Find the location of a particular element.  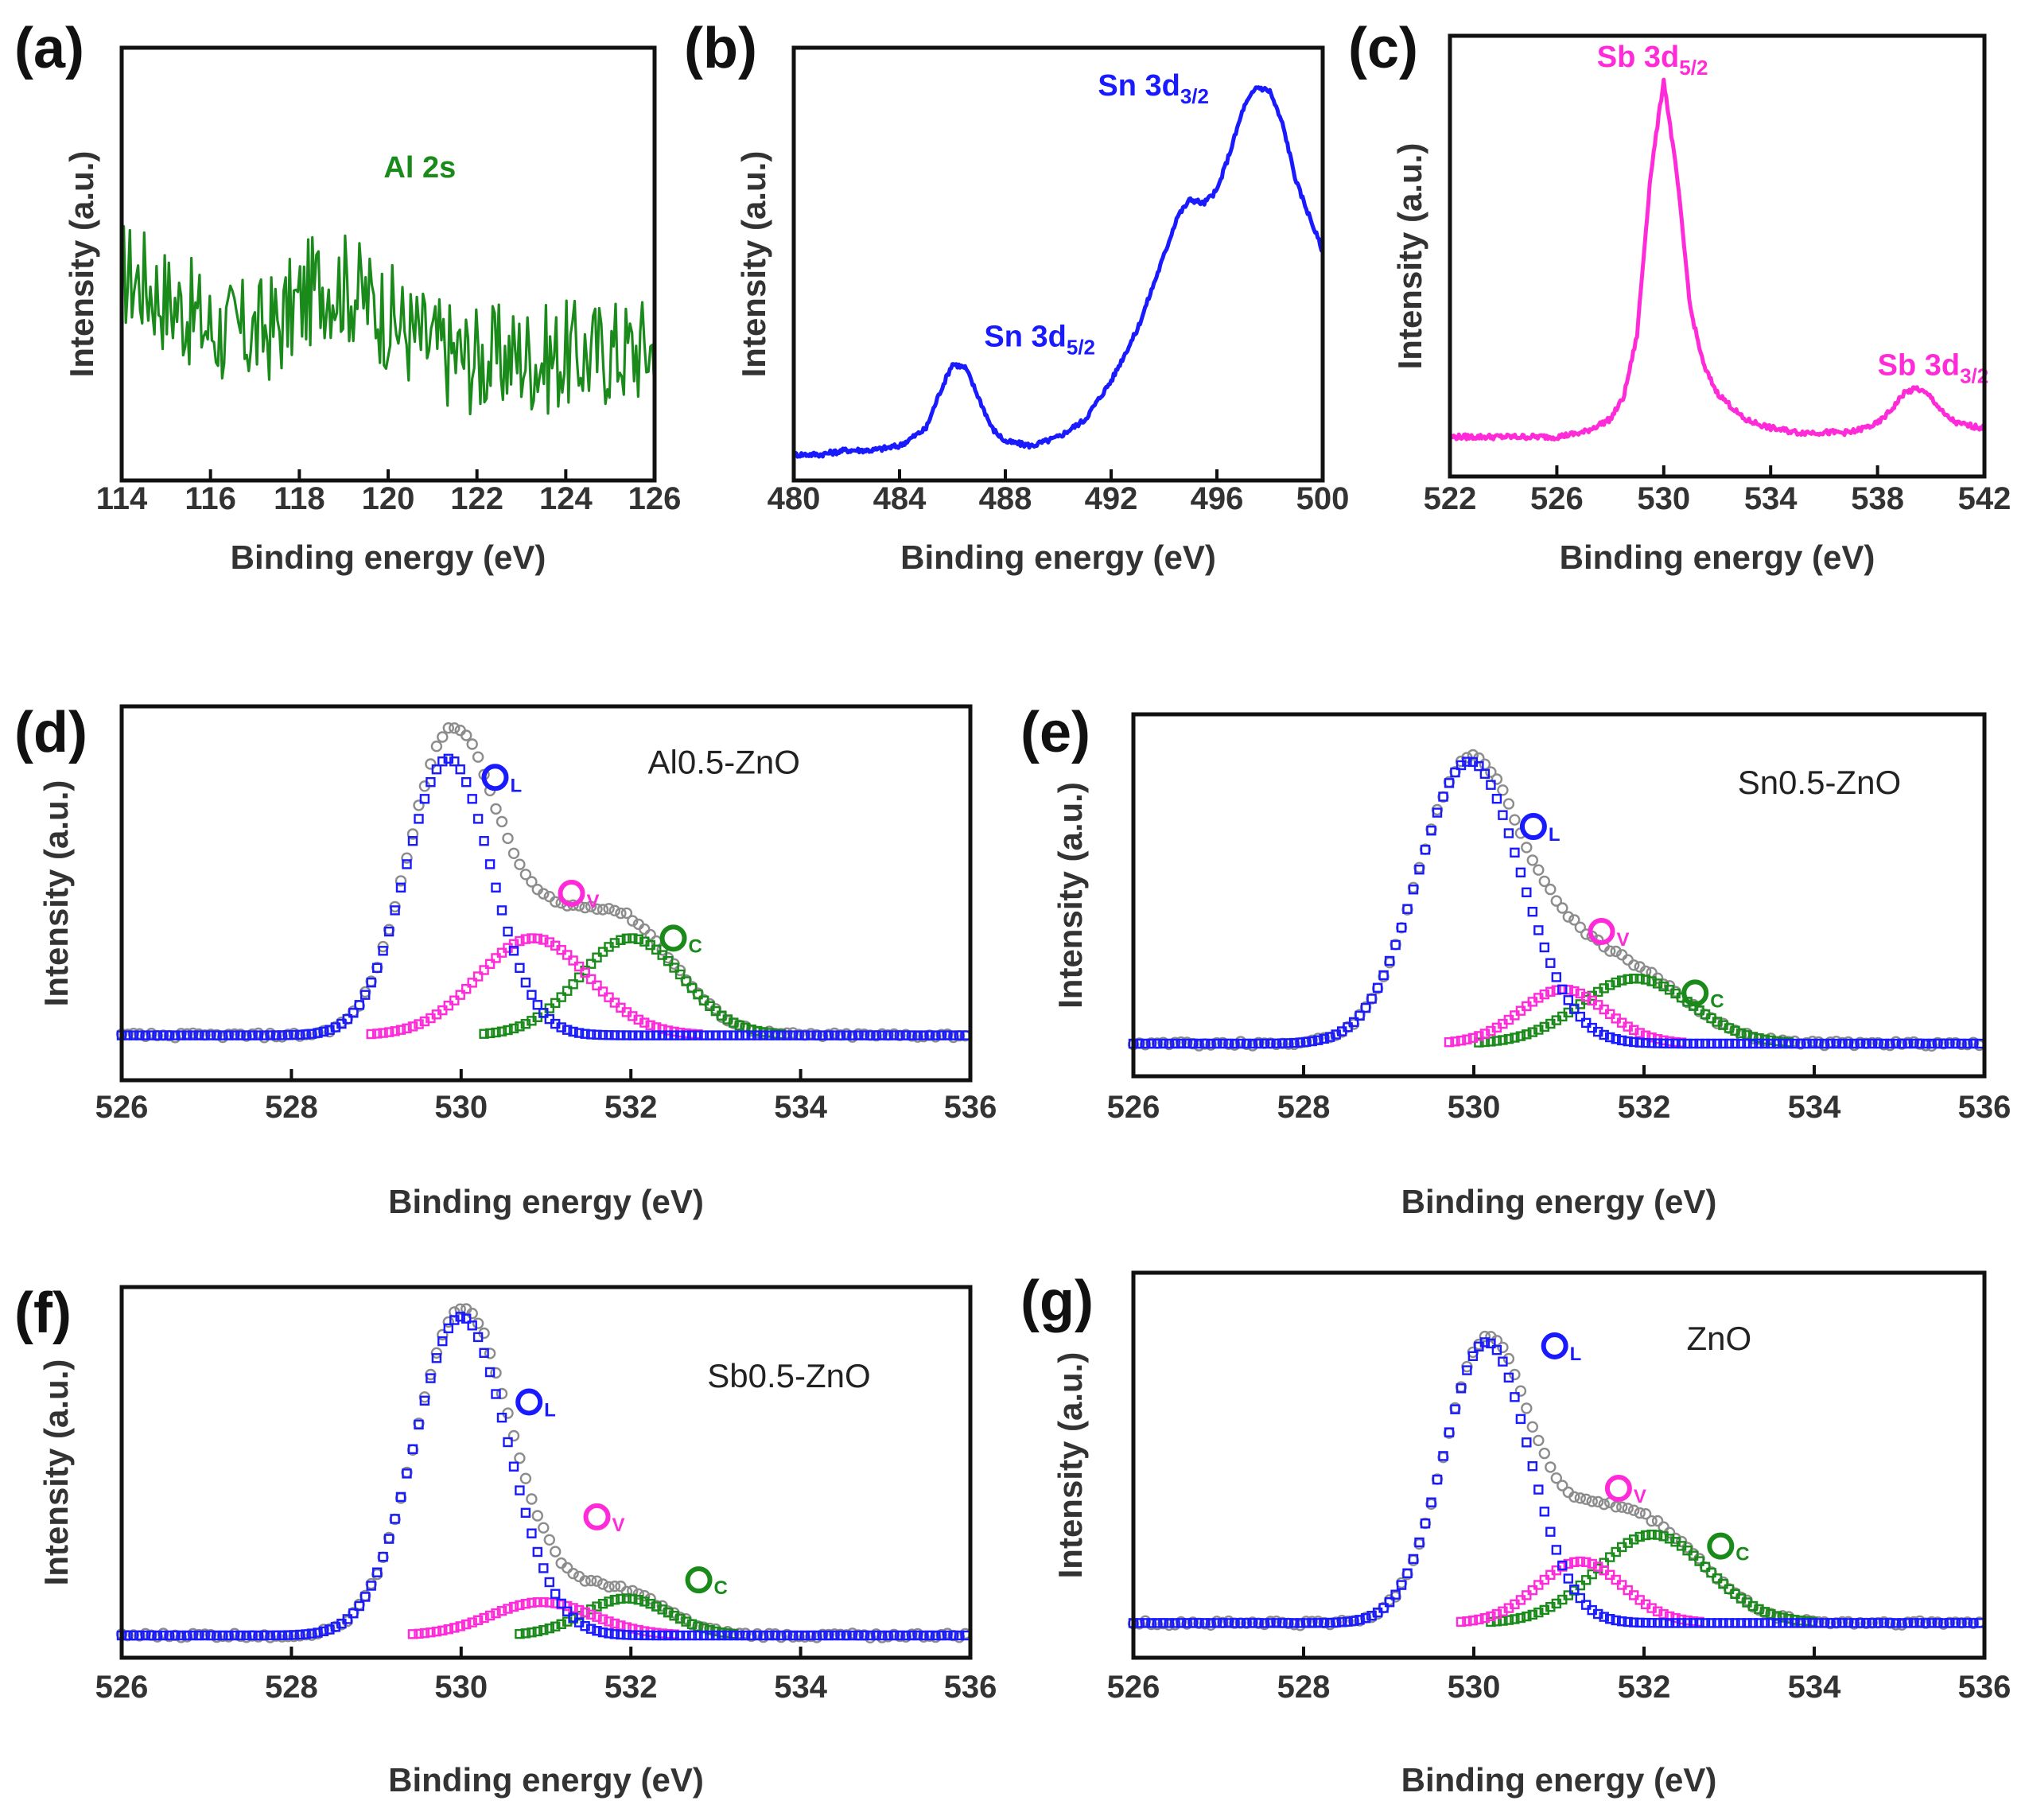

x-tick-label: 532 is located at coordinates (1644, 1107).